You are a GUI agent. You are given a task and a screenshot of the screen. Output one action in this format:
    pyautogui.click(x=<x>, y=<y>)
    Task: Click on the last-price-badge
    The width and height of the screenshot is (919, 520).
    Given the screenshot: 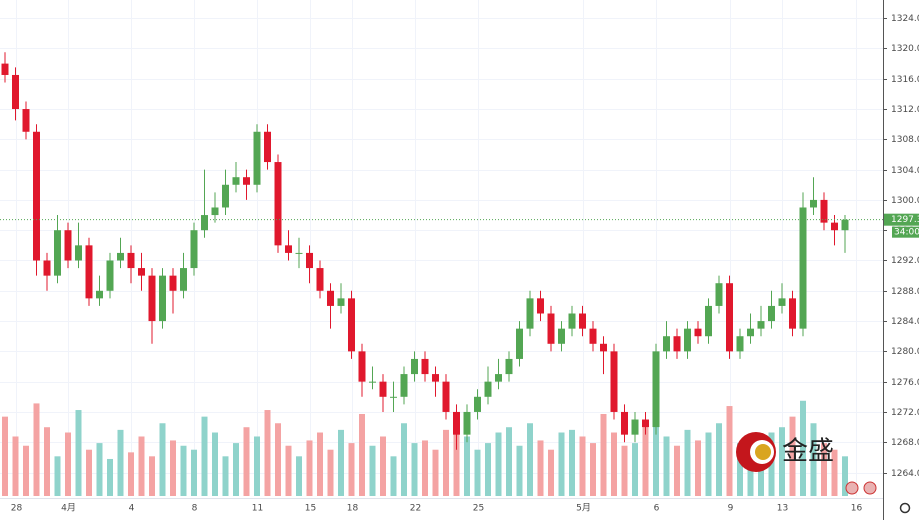 What is the action you would take?
    pyautogui.click(x=901, y=219)
    